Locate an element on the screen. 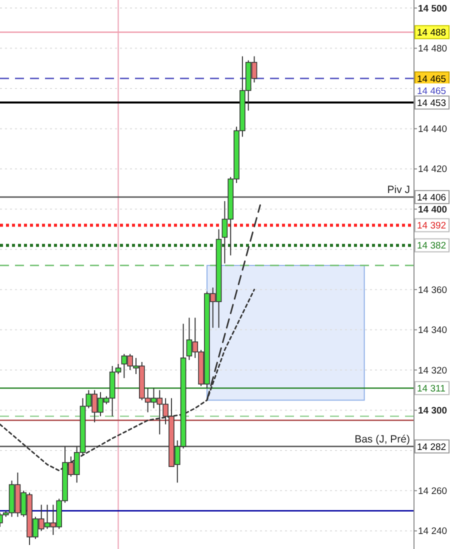 This screenshot has height=549, width=450. y-tick-label: 14 500 is located at coordinates (433, 8).